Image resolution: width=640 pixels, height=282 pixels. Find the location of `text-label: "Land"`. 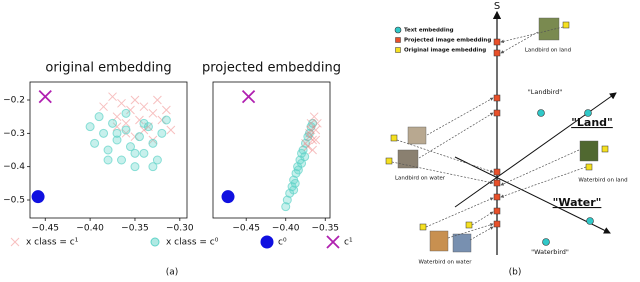

text-label: "Land" is located at coordinates (592, 122).